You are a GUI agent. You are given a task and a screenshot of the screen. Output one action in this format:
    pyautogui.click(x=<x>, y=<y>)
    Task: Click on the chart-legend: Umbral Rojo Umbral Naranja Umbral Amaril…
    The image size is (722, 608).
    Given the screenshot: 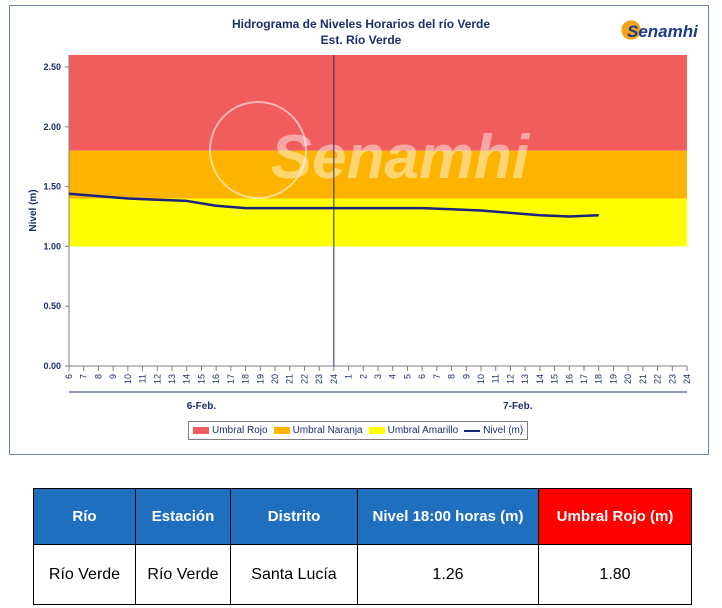 What is the action you would take?
    pyautogui.click(x=358, y=430)
    